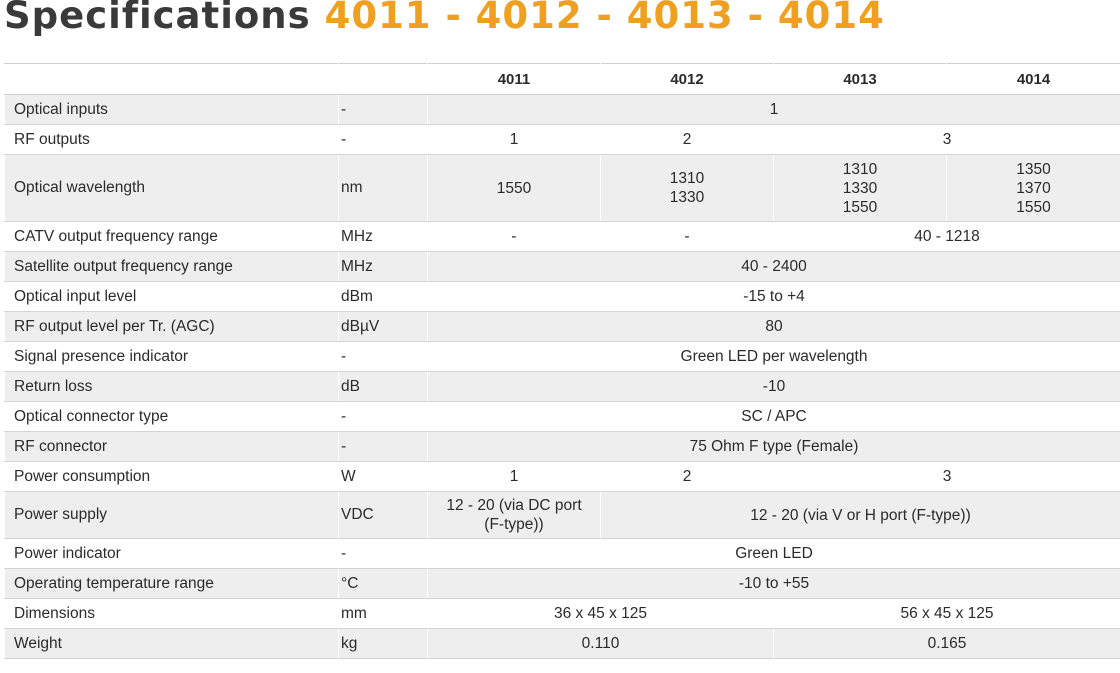 The height and width of the screenshot is (673, 1120). What do you see at coordinates (157, 18) in the screenshot?
I see `title-prefix: Specifications` at bounding box center [157, 18].